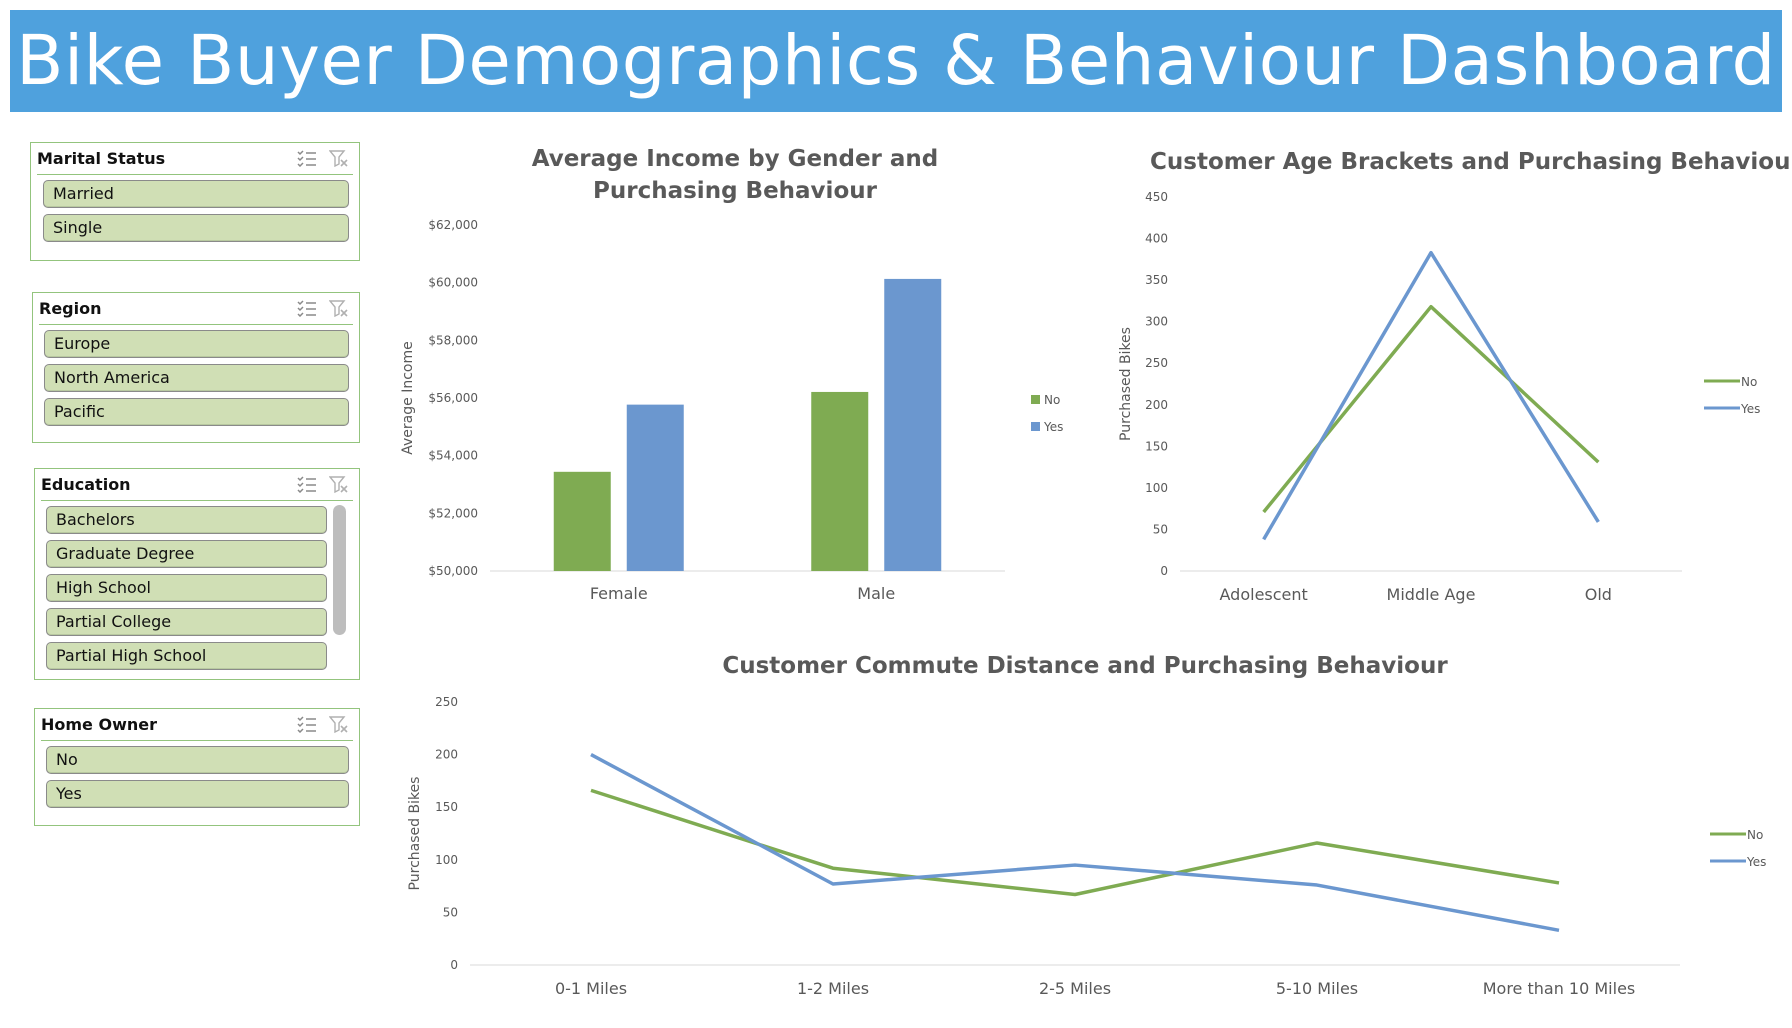 This screenshot has height=1028, width=1792. What do you see at coordinates (186, 554) in the screenshot?
I see `slicer-item-graduate-degree: Graduate Degree` at bounding box center [186, 554].